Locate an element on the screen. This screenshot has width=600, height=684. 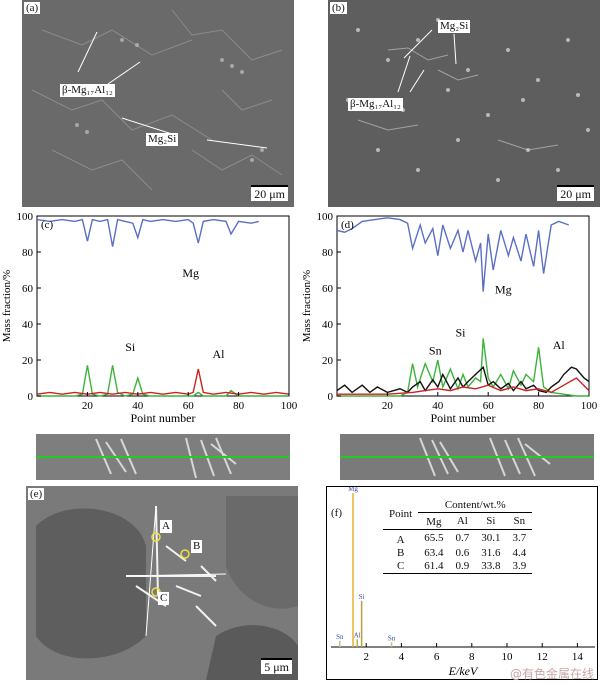
panel-a-texture is located at coordinates (158, 103).